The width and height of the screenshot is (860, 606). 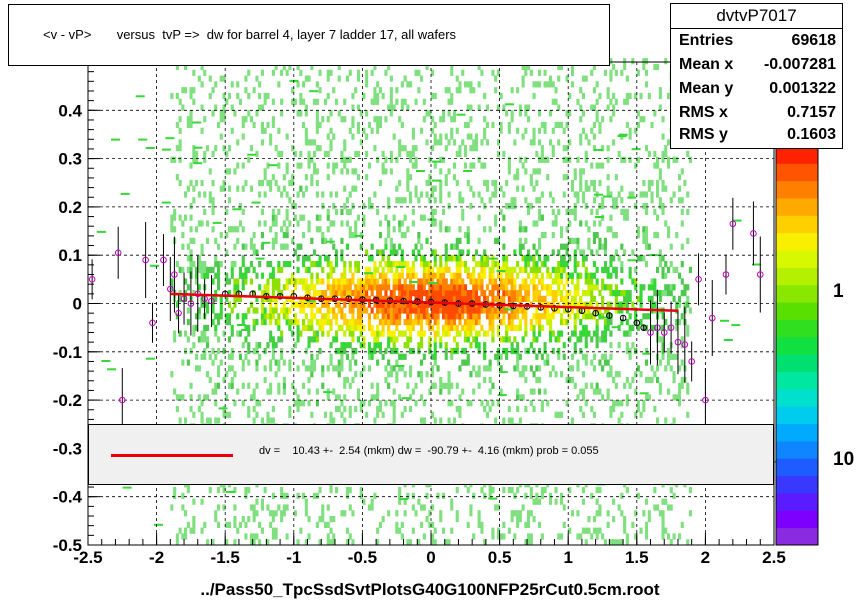 What do you see at coordinates (429, 550) in the screenshot?
I see `x-axis: -2.5 -2 -1.5 -1 -0.5 0 0.5 1 1.5 2 2.5` at bounding box center [429, 550].